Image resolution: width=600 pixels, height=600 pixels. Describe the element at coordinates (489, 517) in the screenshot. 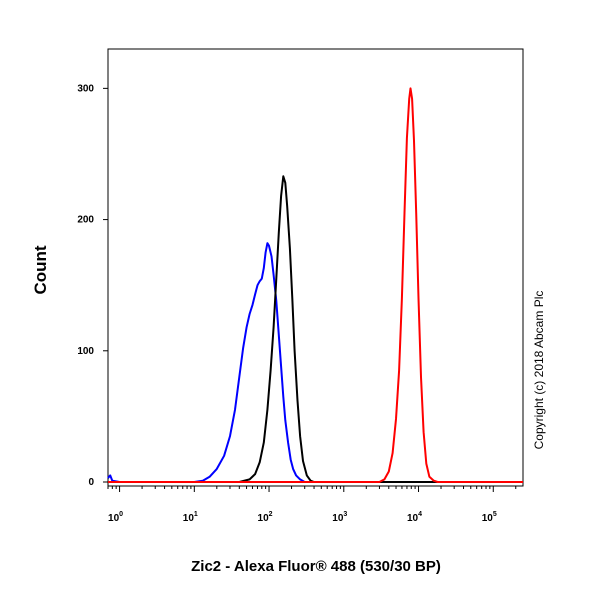

I see `x-tick-label: 10⁵` at that location.